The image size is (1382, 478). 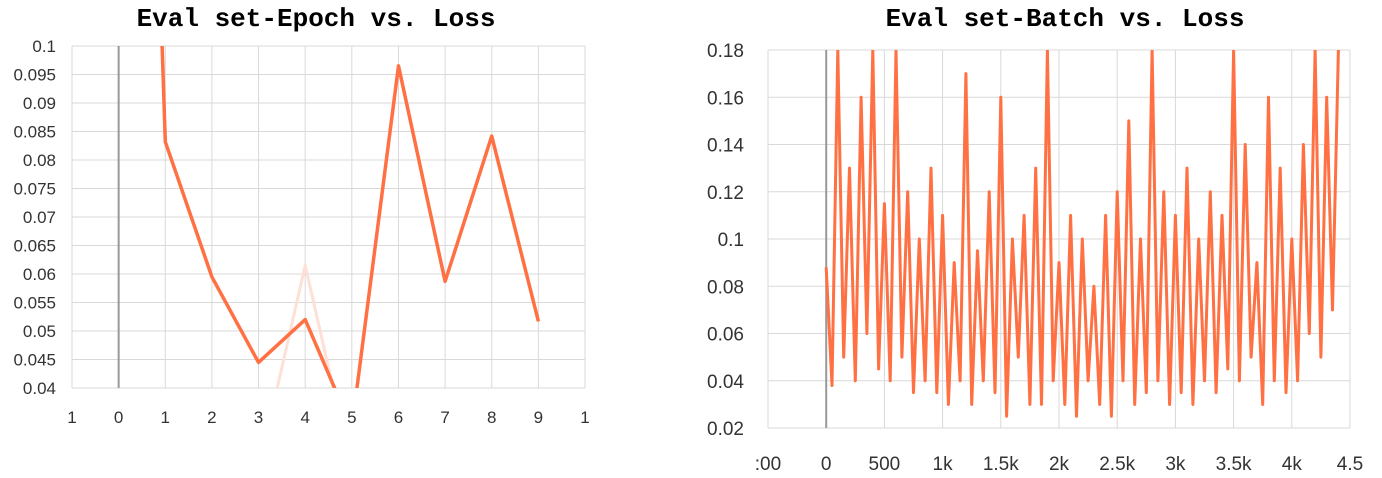 I want to click on y-tick-label: 0.09, so click(x=39, y=103).